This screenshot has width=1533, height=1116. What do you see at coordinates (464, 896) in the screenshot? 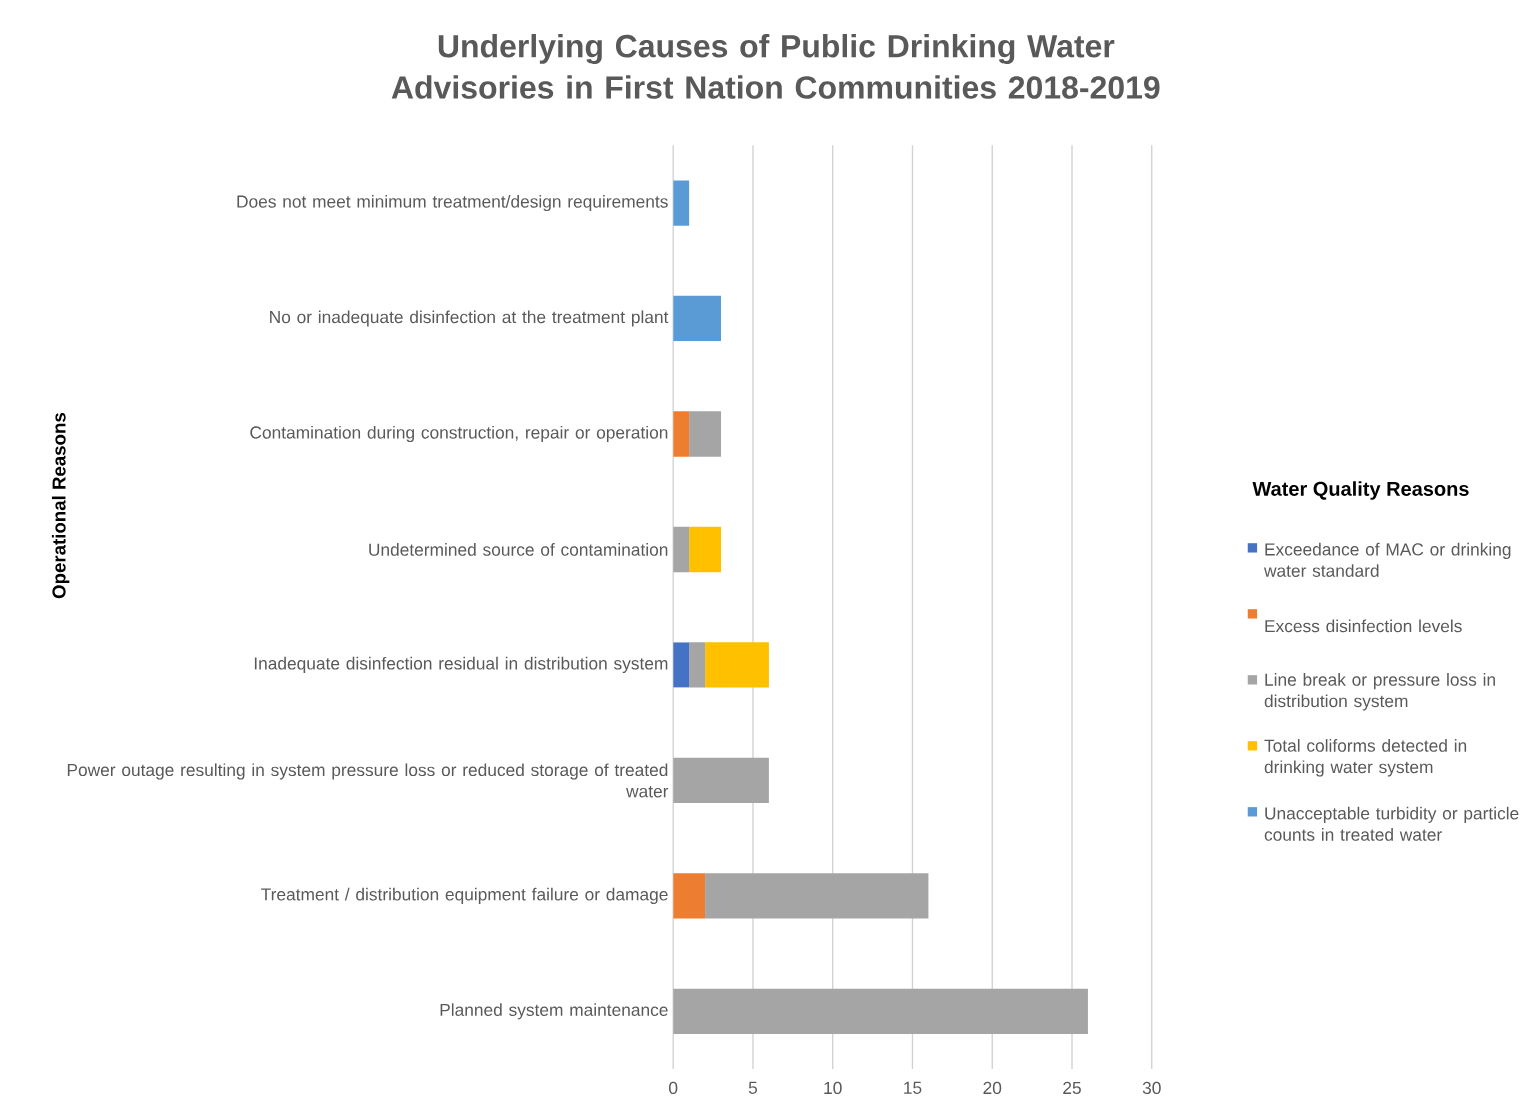
I see `y-tick-label: Treatment / distribution equipment failure or damage` at bounding box center [464, 896].